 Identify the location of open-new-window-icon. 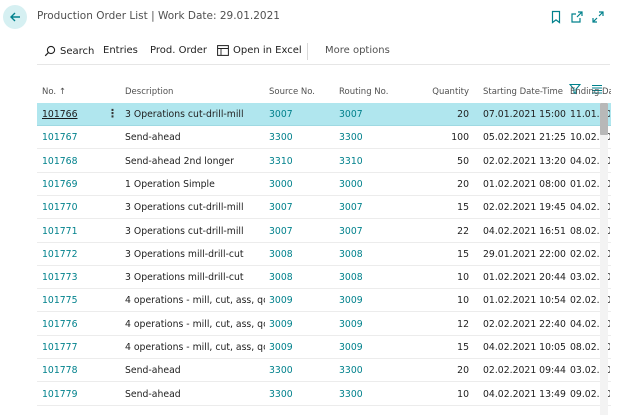
(577, 17).